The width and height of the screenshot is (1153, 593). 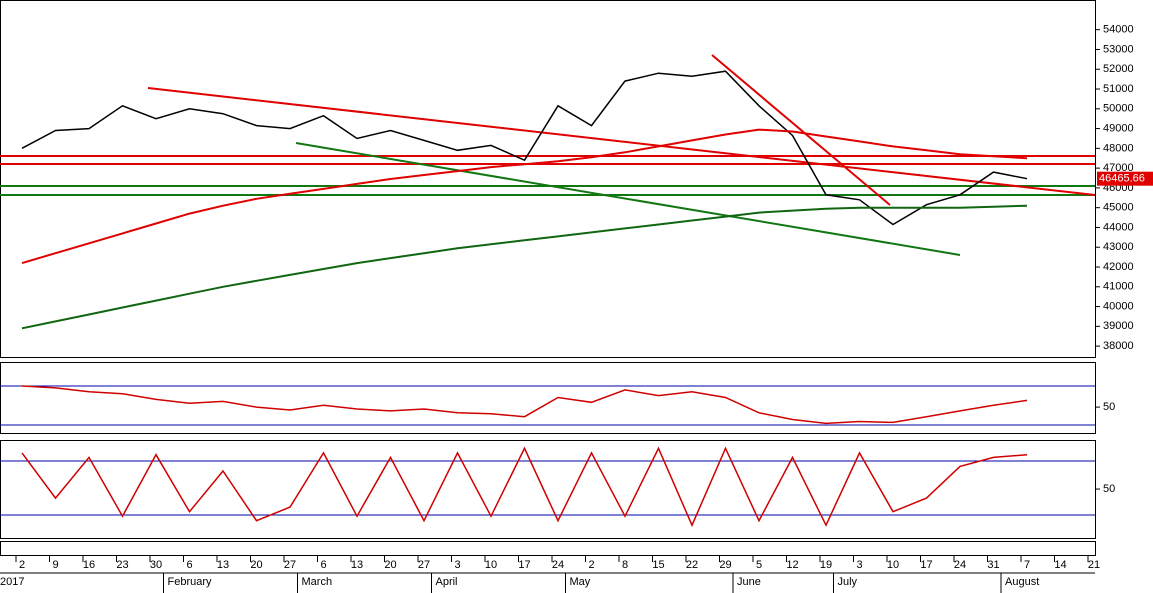 What do you see at coordinates (1118, 69) in the screenshot?
I see `y-tick-label: 52000` at bounding box center [1118, 69].